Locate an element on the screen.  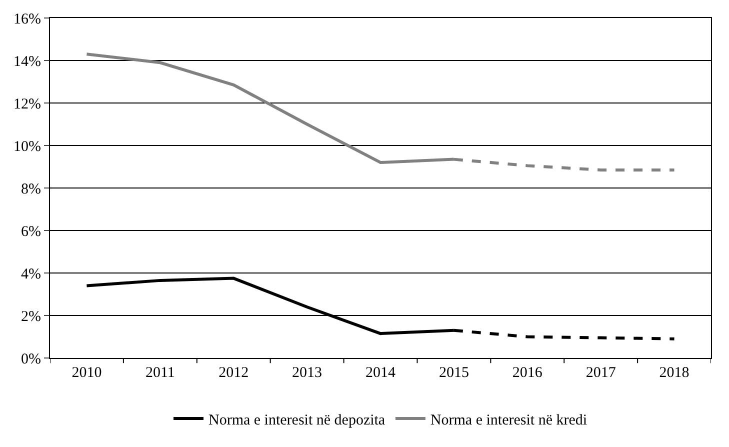
y-tick-label: 4% is located at coordinates (31, 274).